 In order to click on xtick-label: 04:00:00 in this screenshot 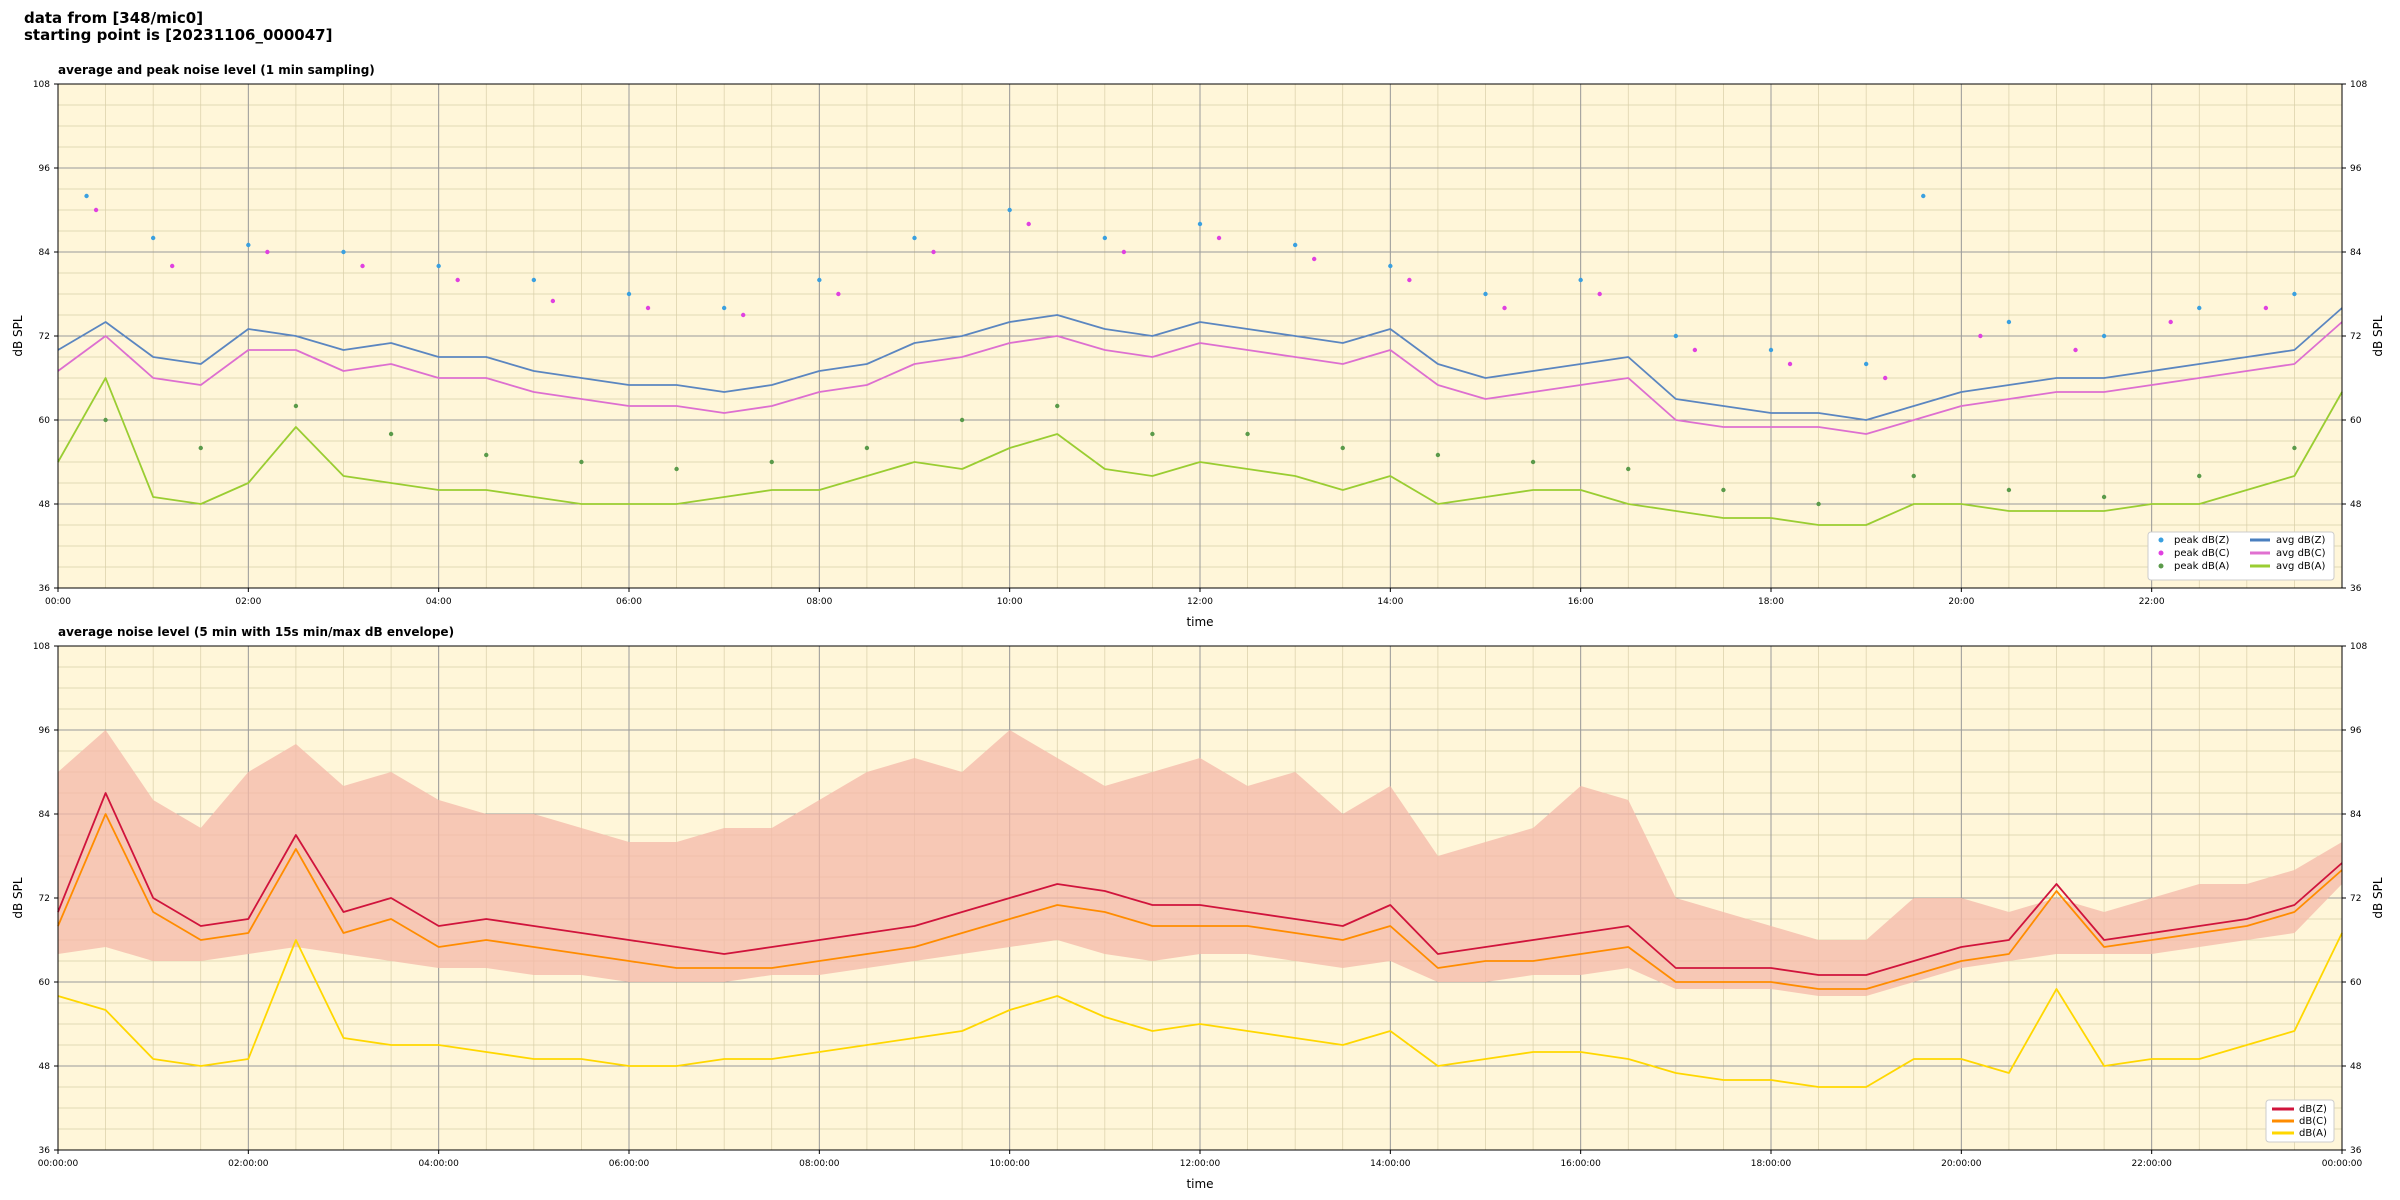, I will do `click(438, 1164)`.